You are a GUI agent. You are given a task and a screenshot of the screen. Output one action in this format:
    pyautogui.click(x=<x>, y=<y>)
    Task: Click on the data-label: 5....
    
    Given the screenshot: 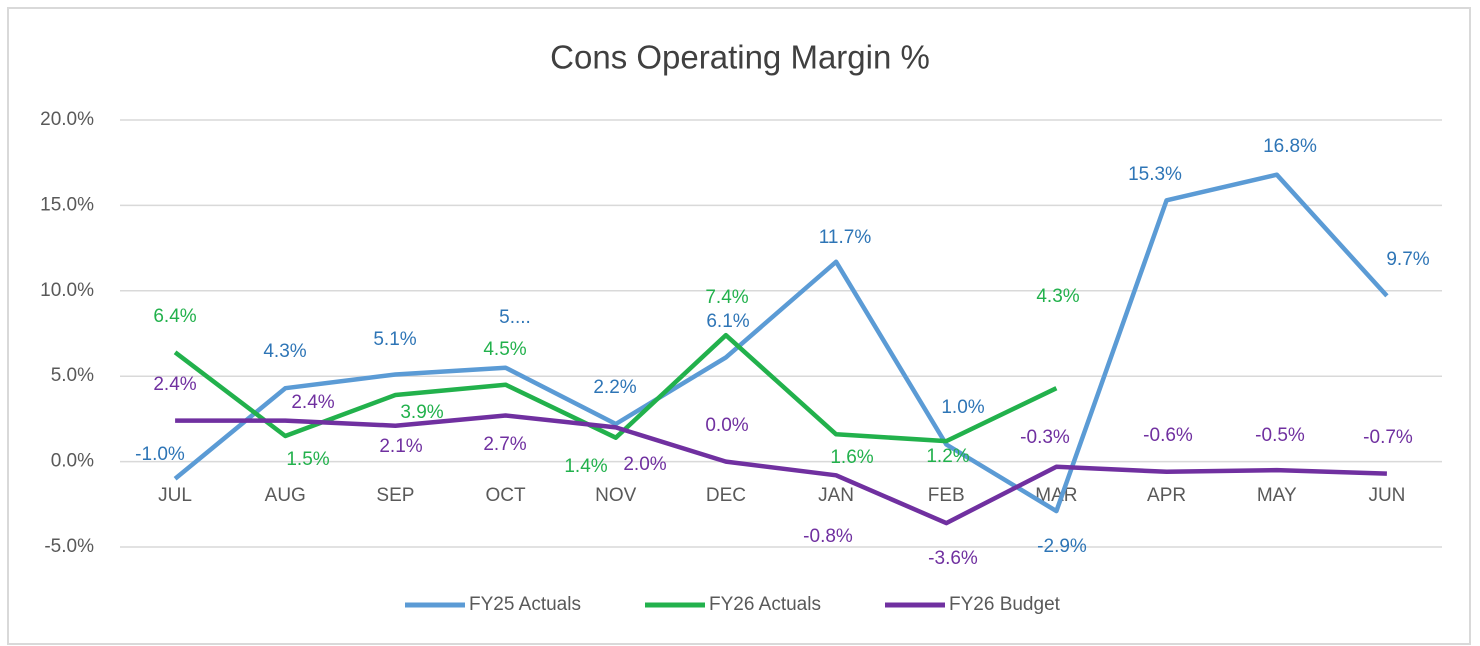 What is the action you would take?
    pyautogui.click(x=515, y=317)
    